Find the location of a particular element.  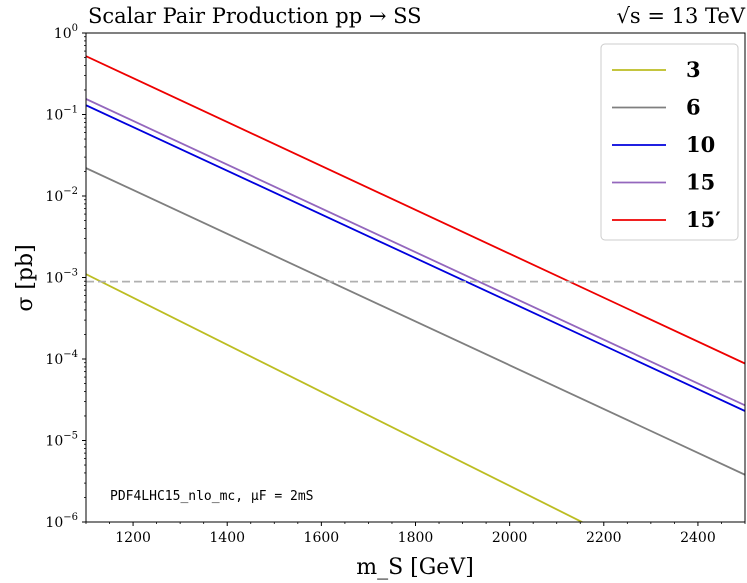

legend-label-0: 3 is located at coordinates (693, 69).